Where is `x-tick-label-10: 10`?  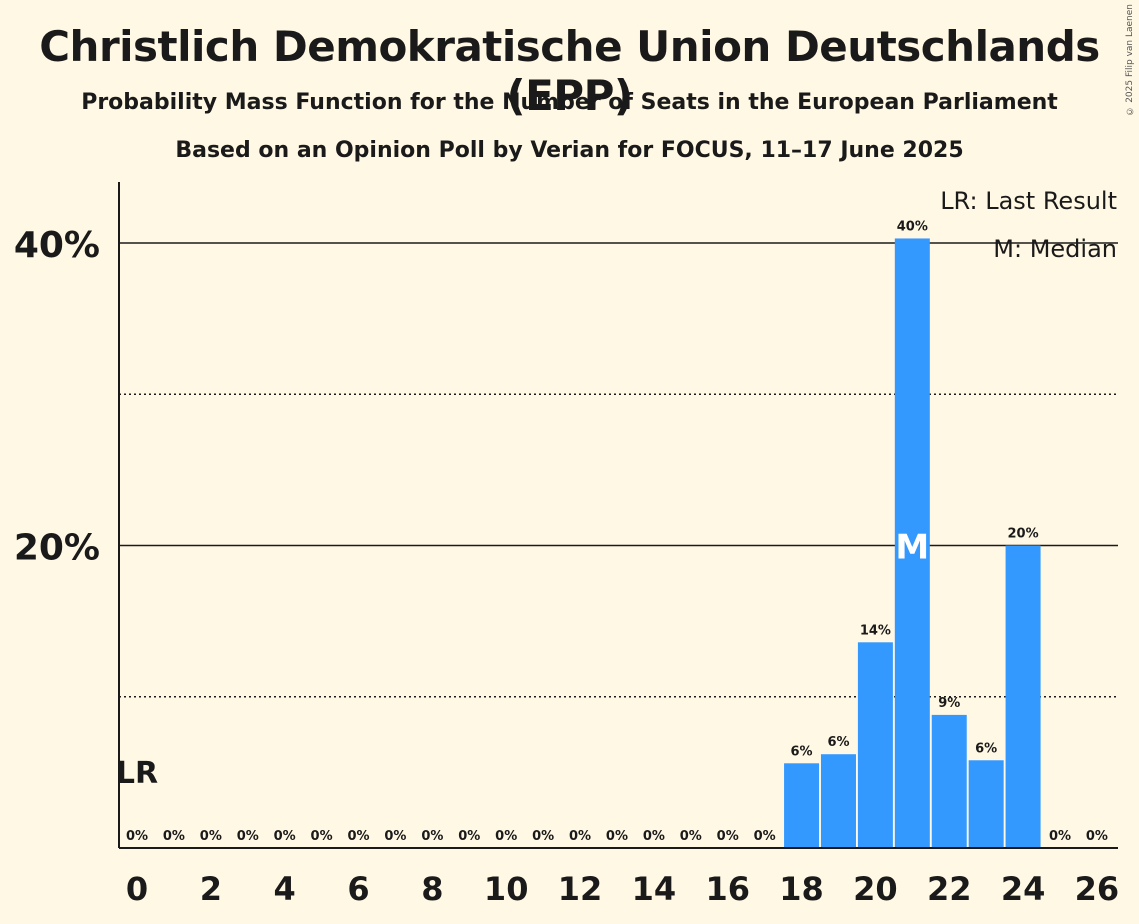 x-tick-label-10: 10 is located at coordinates (506, 889).